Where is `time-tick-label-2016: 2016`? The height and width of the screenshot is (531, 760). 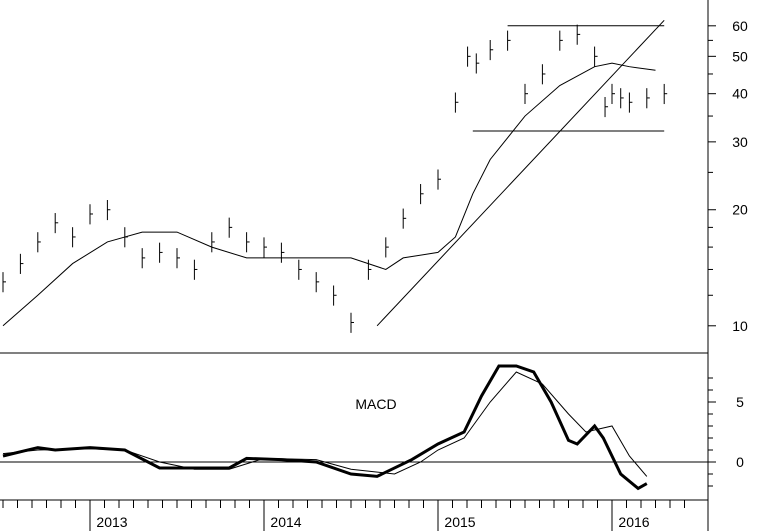
time-tick-label-2016: 2016 is located at coordinates (633, 522).